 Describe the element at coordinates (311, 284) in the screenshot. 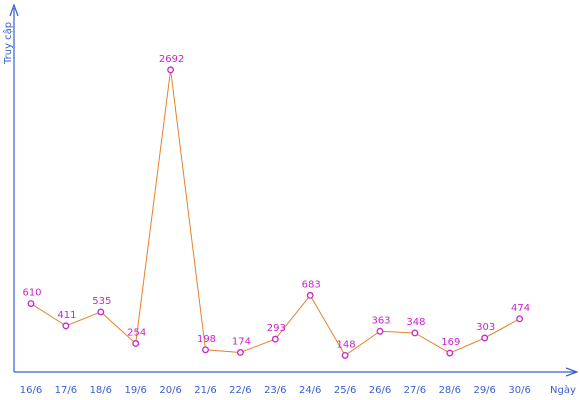

I see `data-label: 683` at that location.